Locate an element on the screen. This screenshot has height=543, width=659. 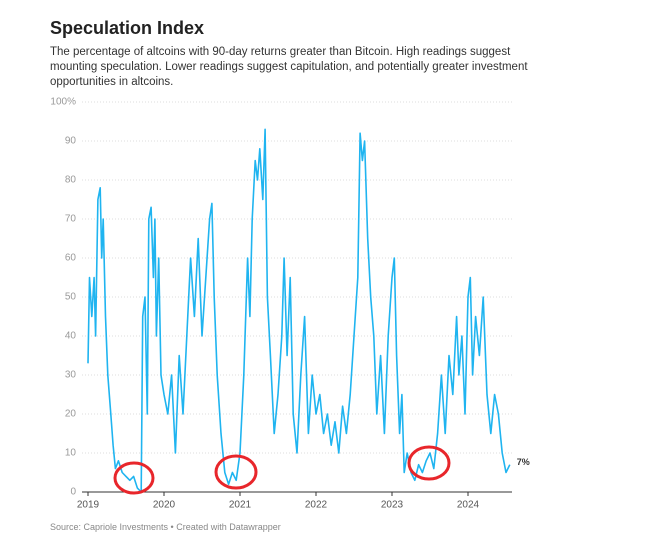
y-tick-label: 70 is located at coordinates (71, 219).